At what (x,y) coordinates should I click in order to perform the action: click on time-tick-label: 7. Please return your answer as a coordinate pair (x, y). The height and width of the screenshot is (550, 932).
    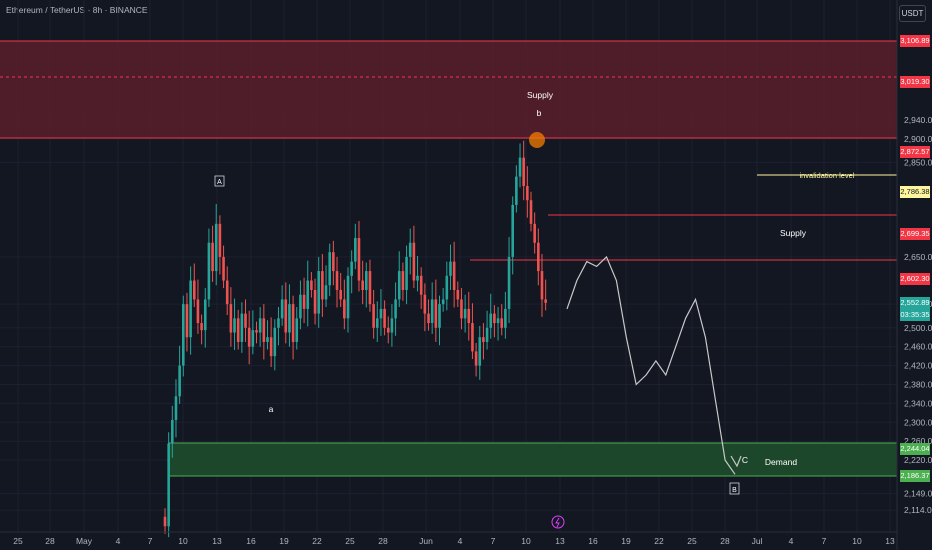
    Looking at the image, I should click on (824, 541).